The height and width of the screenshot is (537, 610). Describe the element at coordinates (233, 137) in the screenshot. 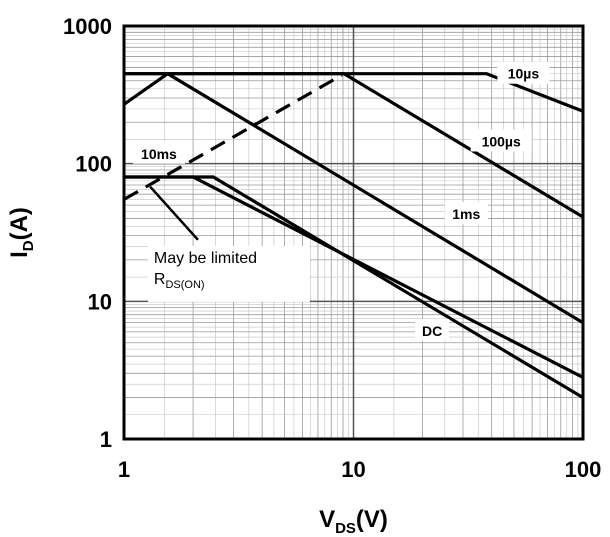

I see `rdson-limit-line` at that location.